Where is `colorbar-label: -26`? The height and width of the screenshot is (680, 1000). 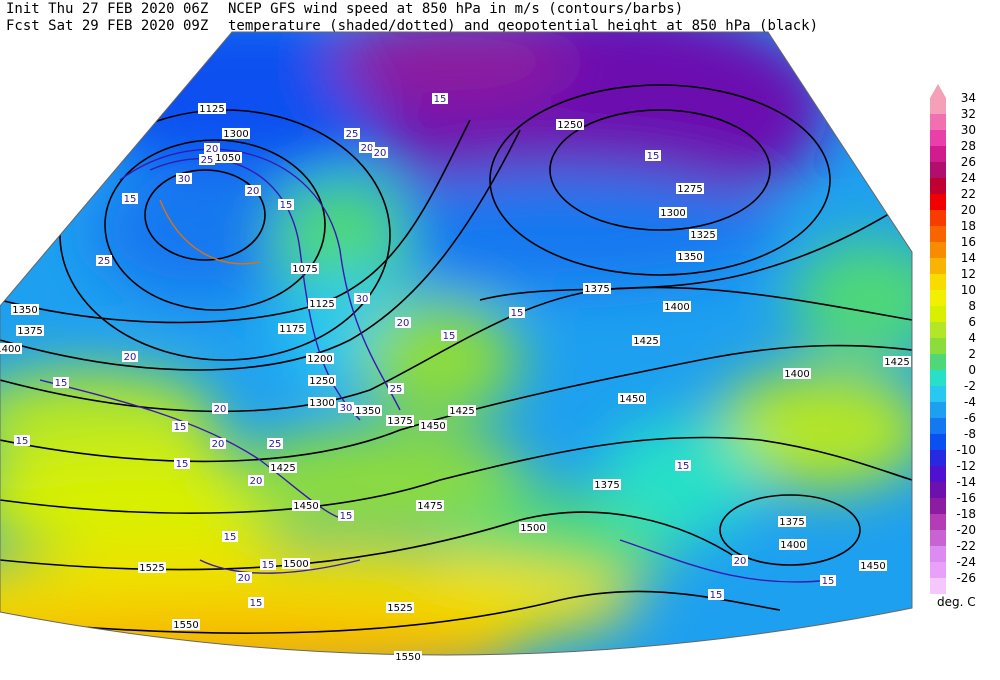 colorbar-label: -26 is located at coordinates (966, 578).